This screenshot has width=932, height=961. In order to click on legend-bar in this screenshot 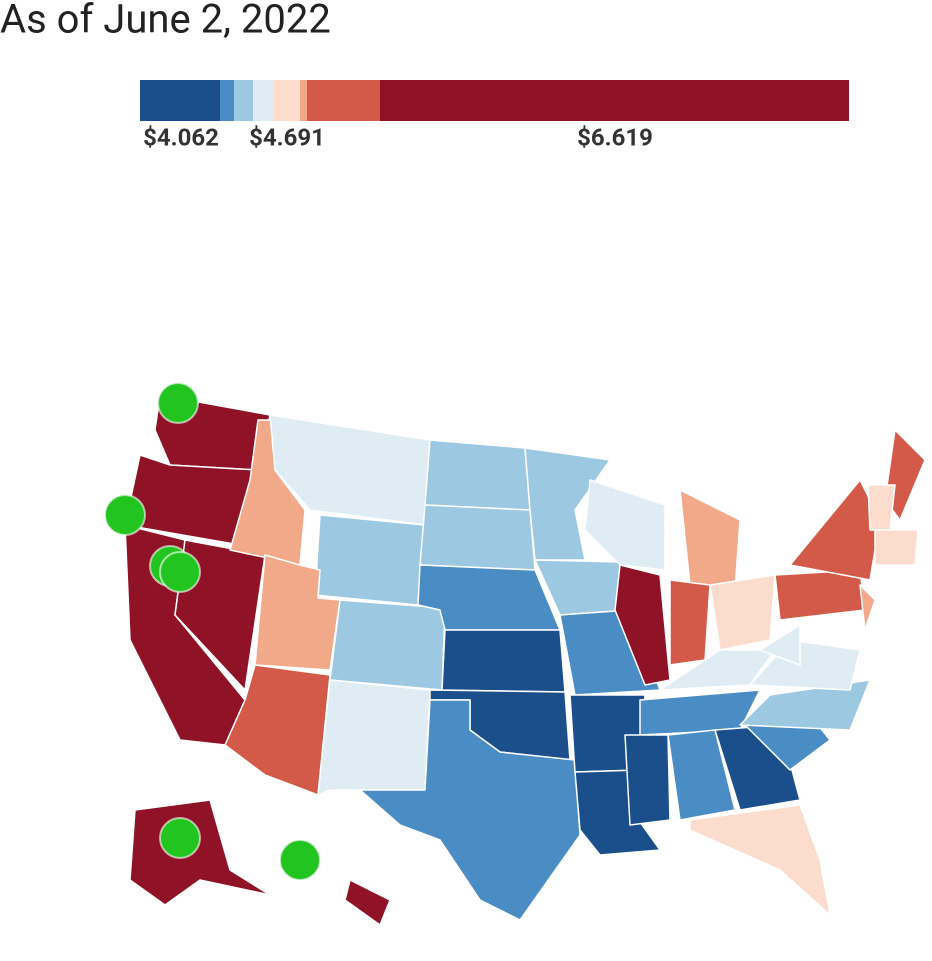, I will do `click(494, 100)`.